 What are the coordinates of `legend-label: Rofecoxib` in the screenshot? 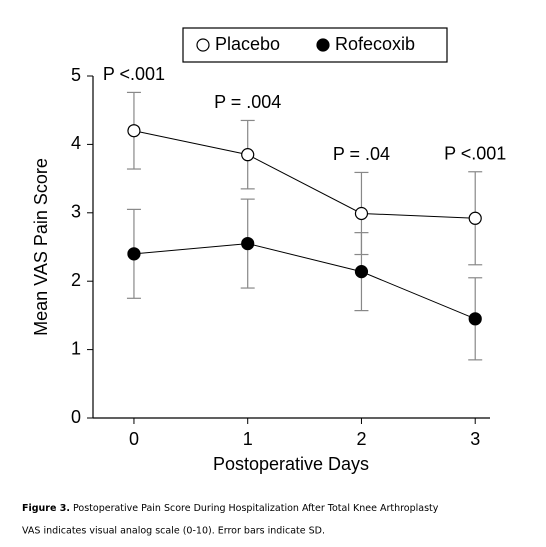 It's located at (375, 44).